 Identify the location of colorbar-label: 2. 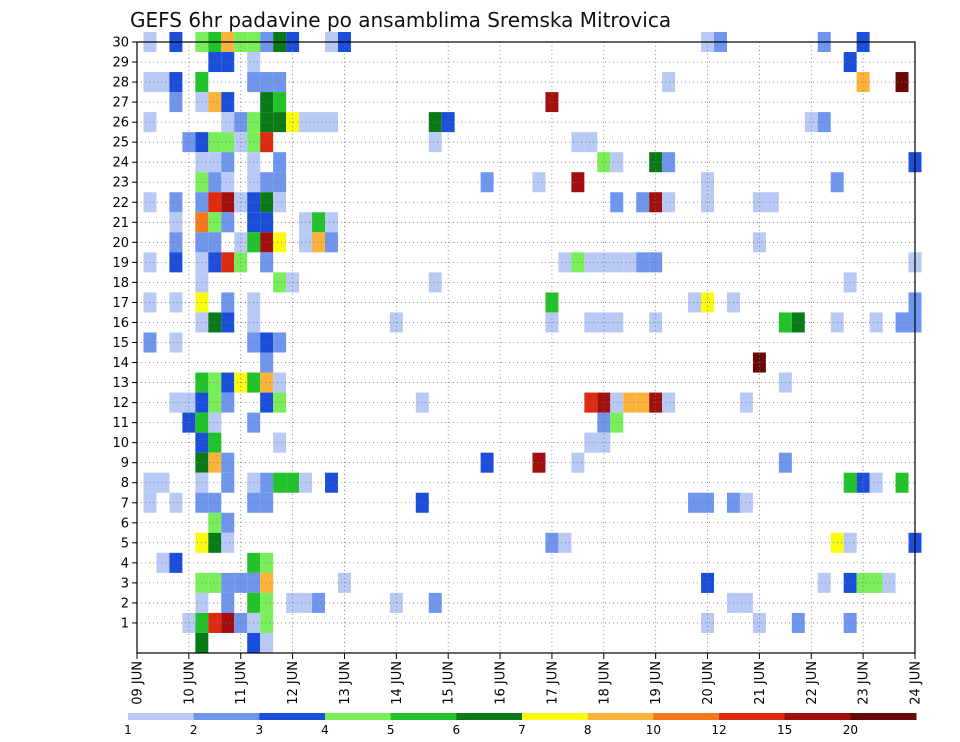
(194, 730).